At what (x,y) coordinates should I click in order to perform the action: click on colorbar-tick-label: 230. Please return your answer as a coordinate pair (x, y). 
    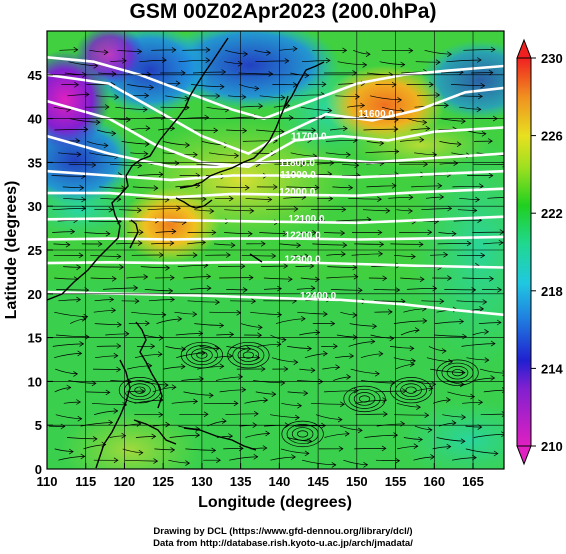
    Looking at the image, I should click on (552, 58).